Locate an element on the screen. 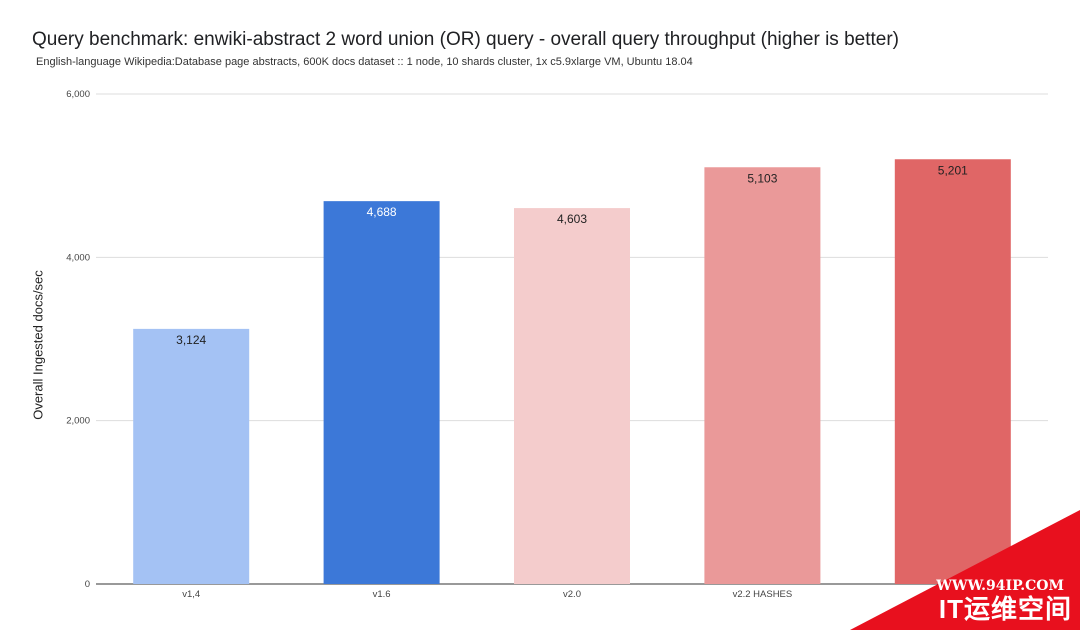 This screenshot has width=1080, height=630. data-label: 3,124 is located at coordinates (191, 340).